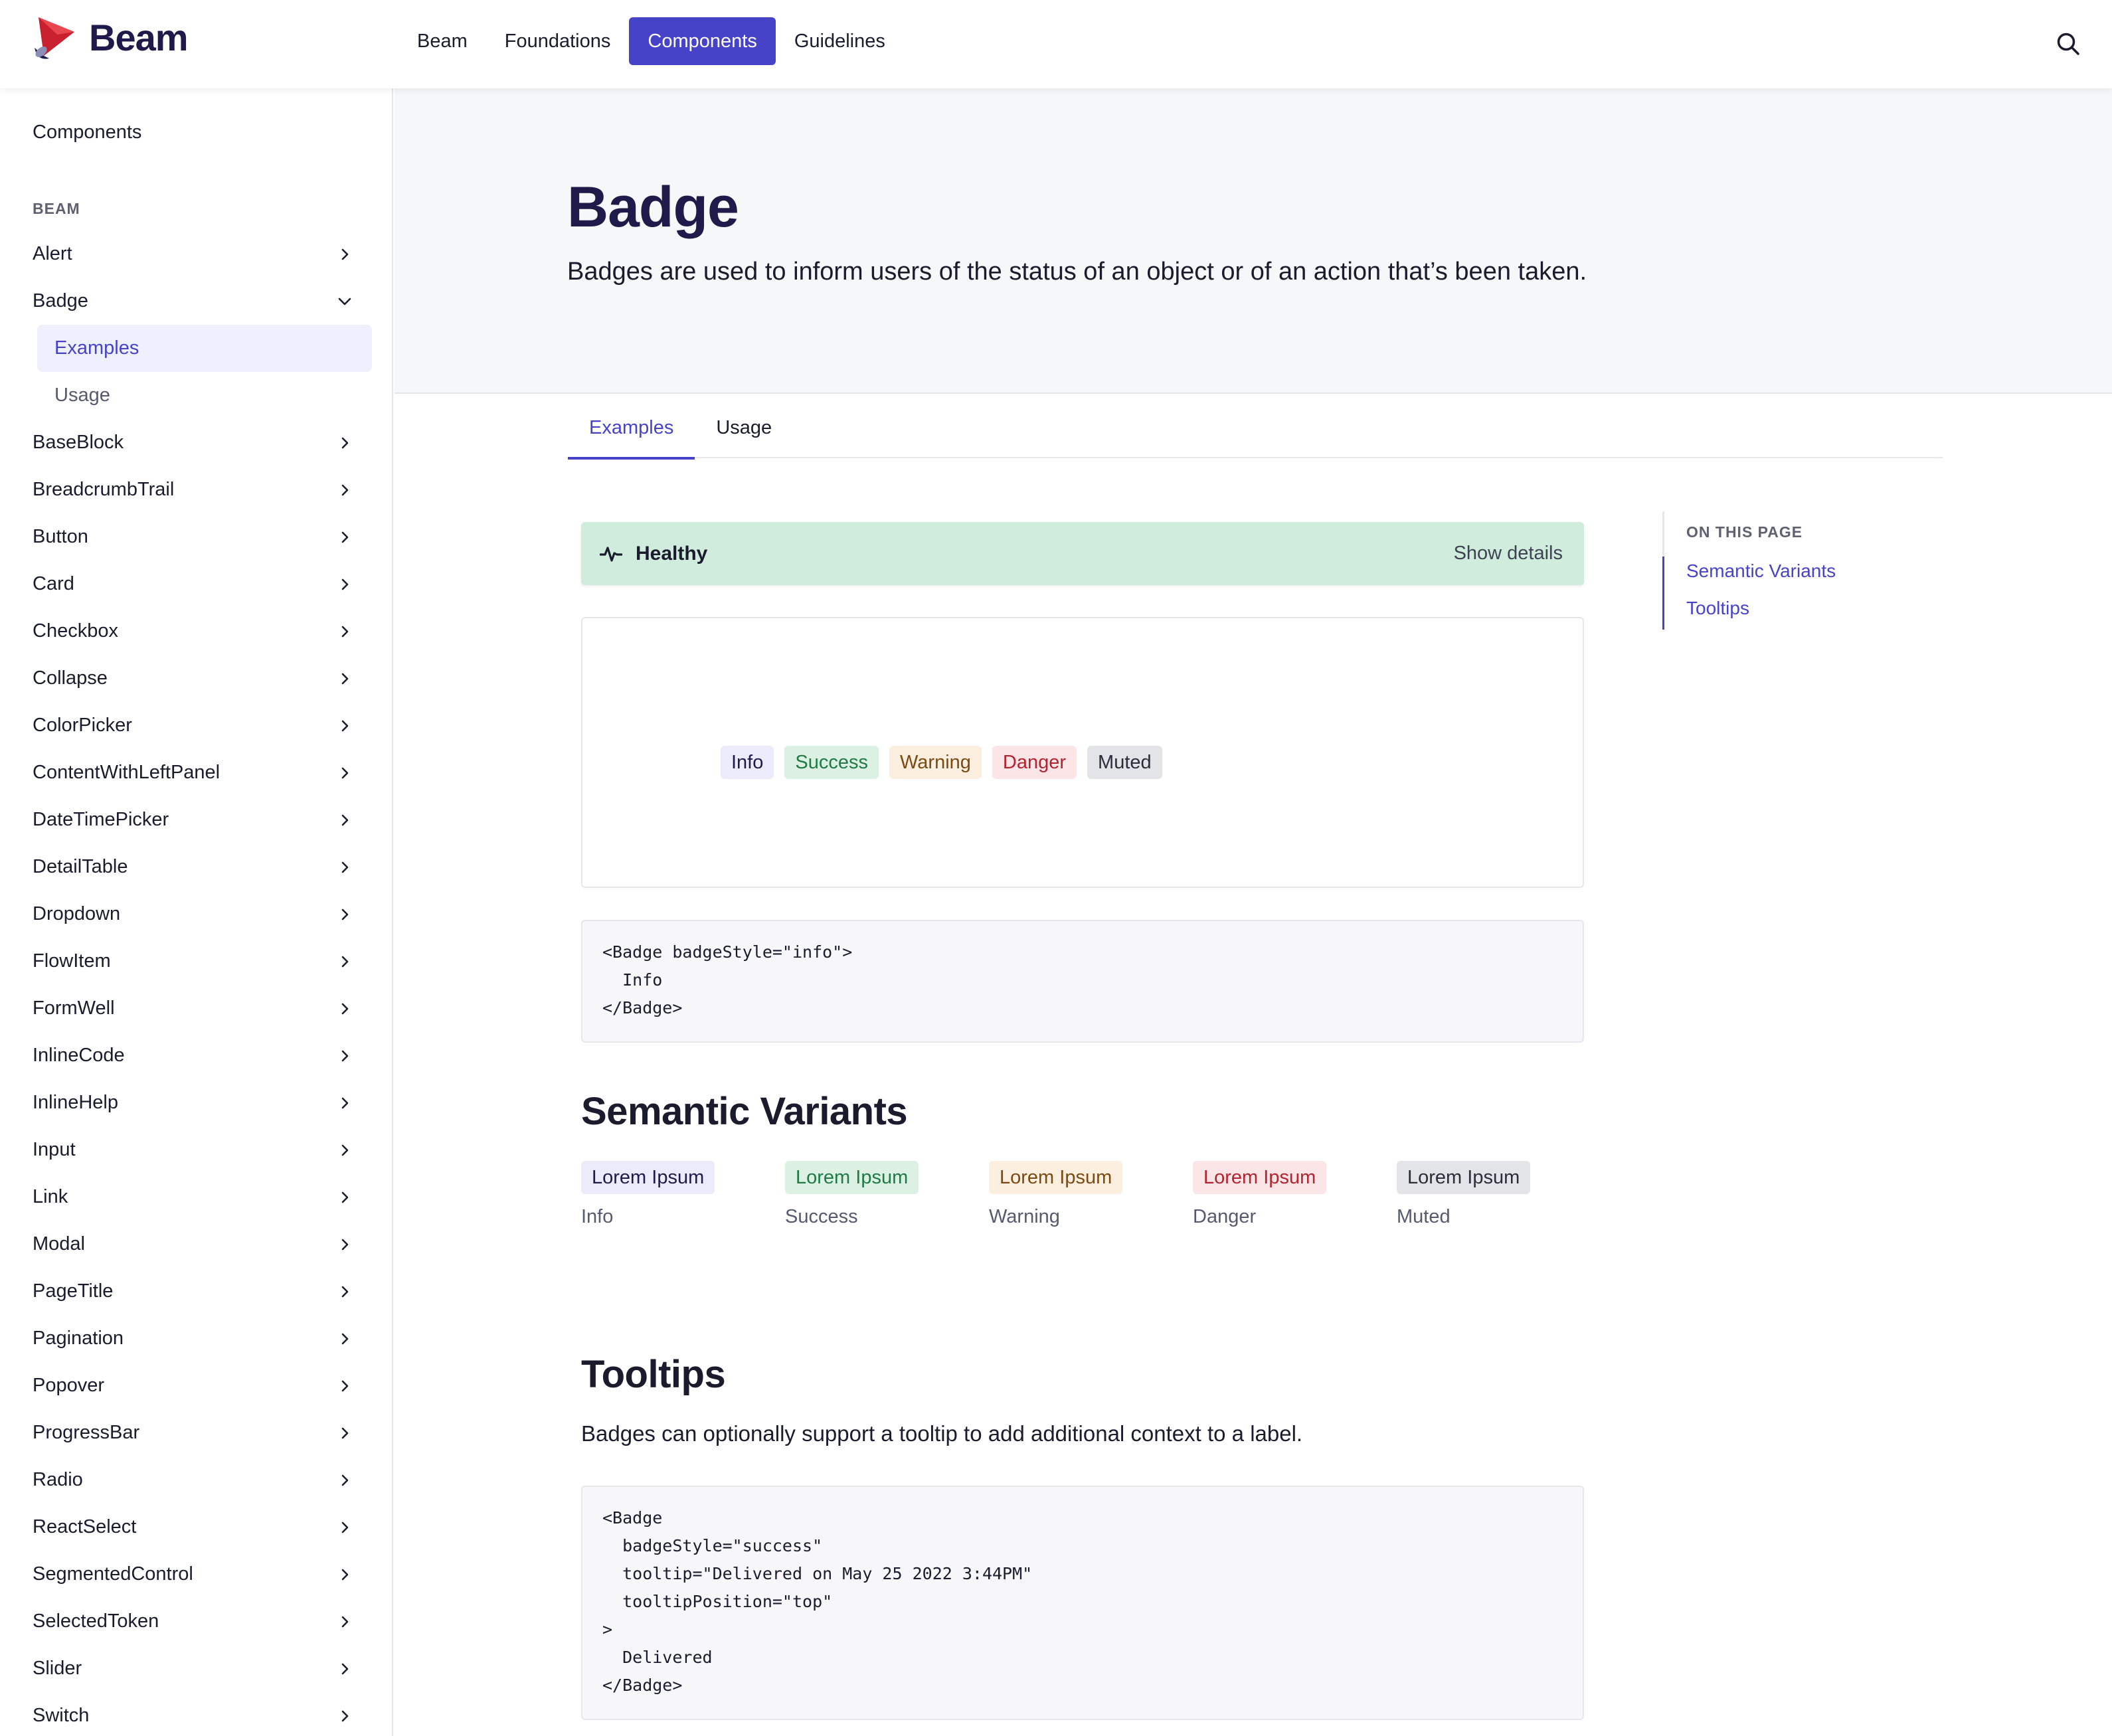 The height and width of the screenshot is (1736, 2112). I want to click on sidebar-item-contentwithleftpanel: ContentWithLeftPanel, so click(196, 773).